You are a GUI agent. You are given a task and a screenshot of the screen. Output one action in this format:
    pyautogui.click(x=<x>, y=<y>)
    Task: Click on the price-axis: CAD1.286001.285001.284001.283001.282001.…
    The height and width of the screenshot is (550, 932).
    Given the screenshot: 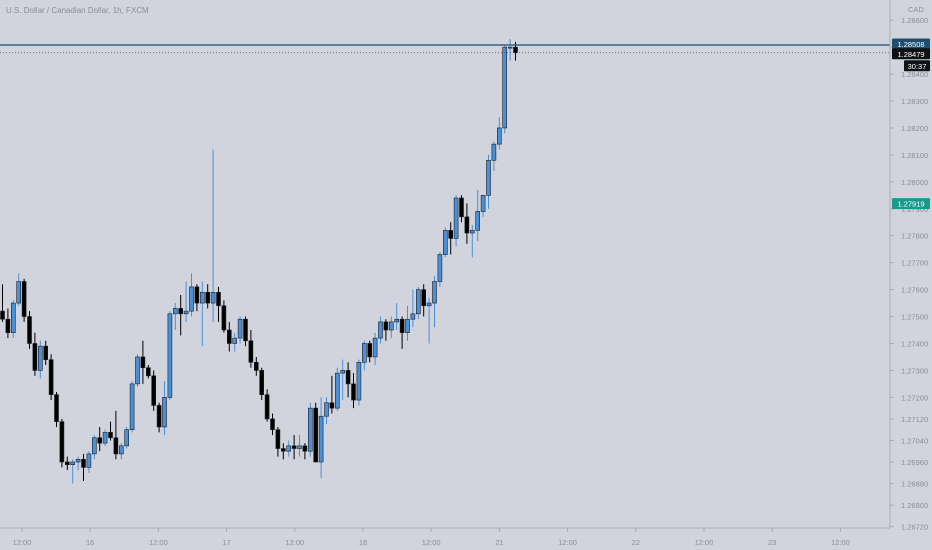 What is the action you would take?
    pyautogui.click(x=909, y=266)
    